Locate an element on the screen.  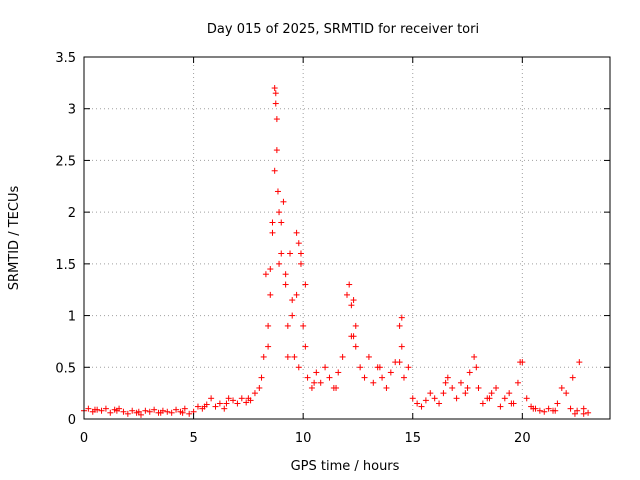
y-tick-label: 3.5 is located at coordinates (65, 58).